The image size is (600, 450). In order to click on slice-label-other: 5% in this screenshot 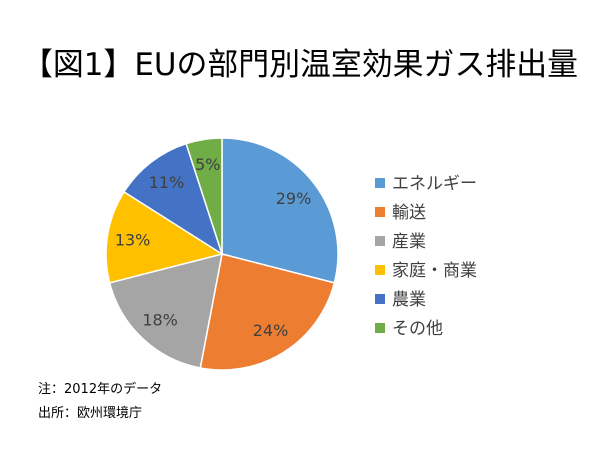, I will do `click(207, 164)`.